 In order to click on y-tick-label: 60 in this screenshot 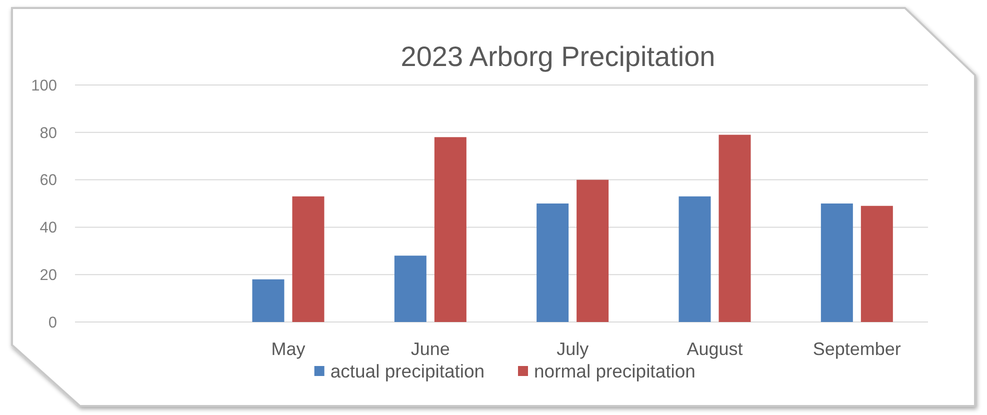, I will do `click(49, 181)`.